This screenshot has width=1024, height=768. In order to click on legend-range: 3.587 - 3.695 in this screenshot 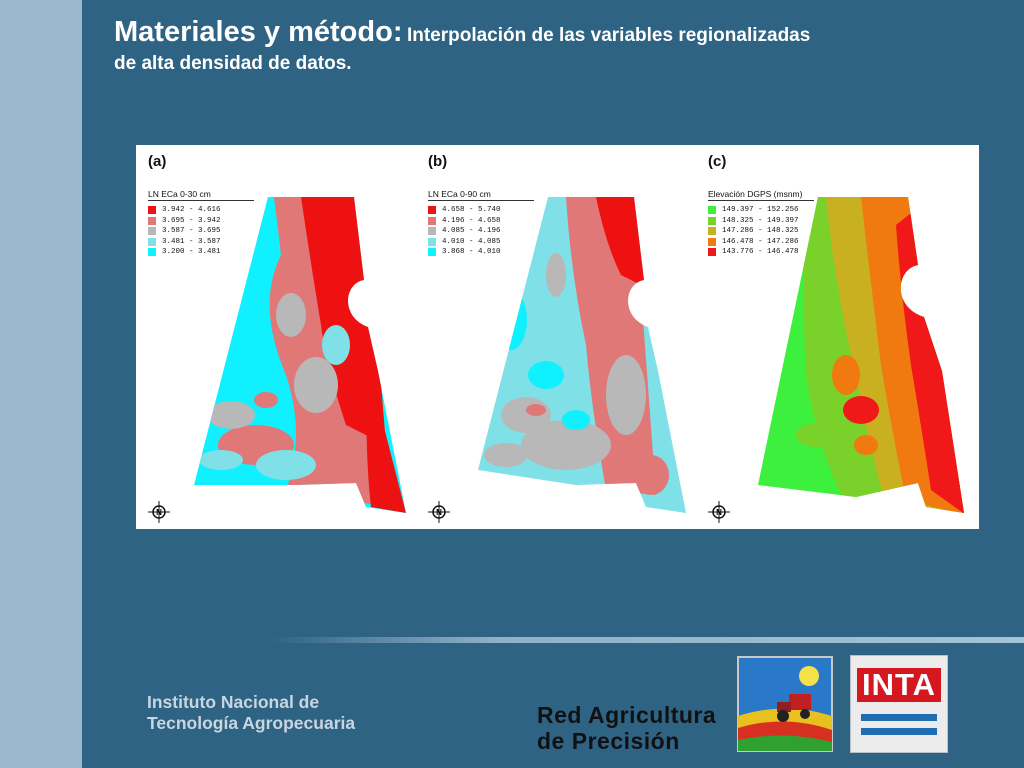, I will do `click(191, 231)`.